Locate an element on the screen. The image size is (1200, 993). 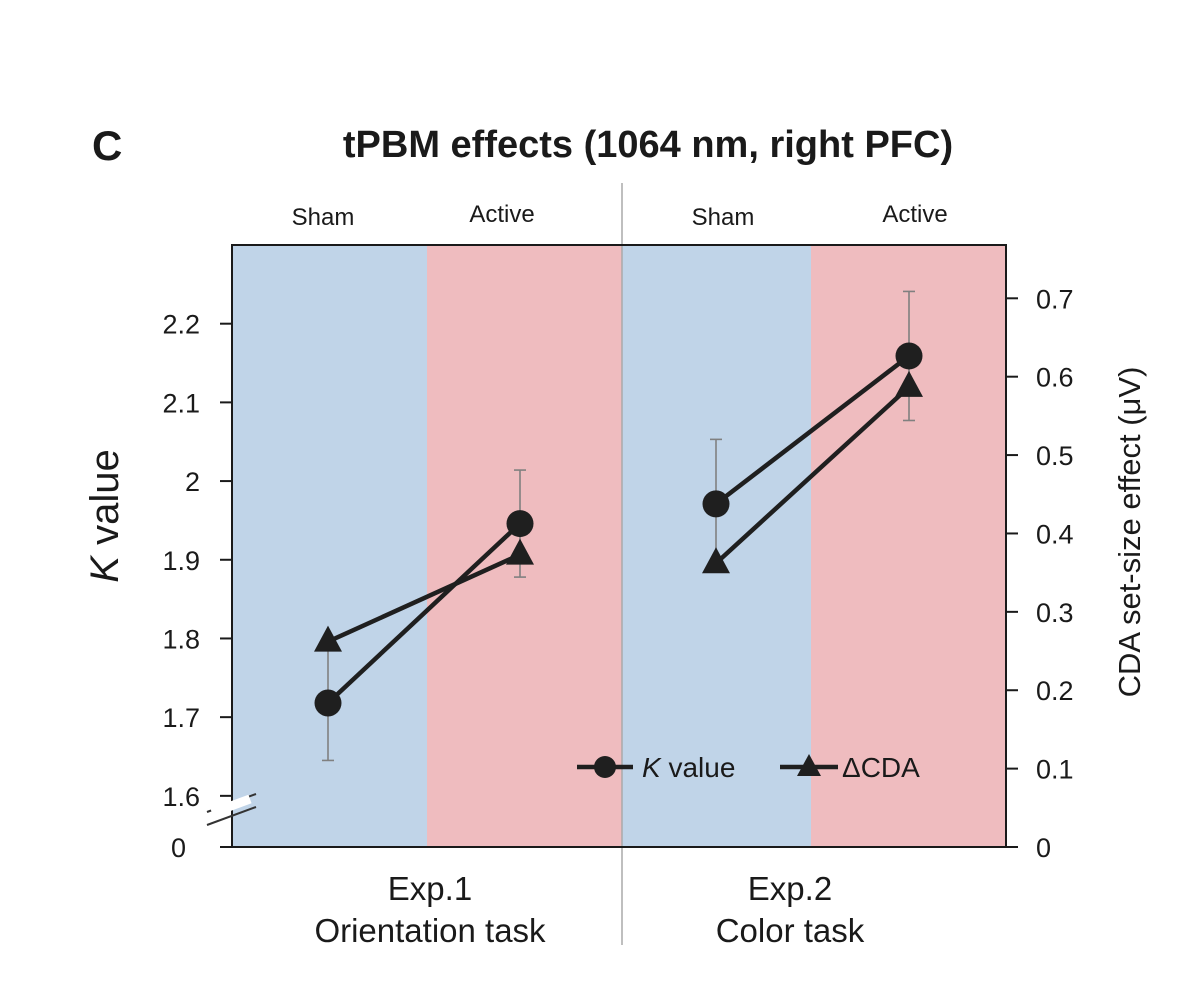
cda-line-exp2 is located at coordinates (812, 475).